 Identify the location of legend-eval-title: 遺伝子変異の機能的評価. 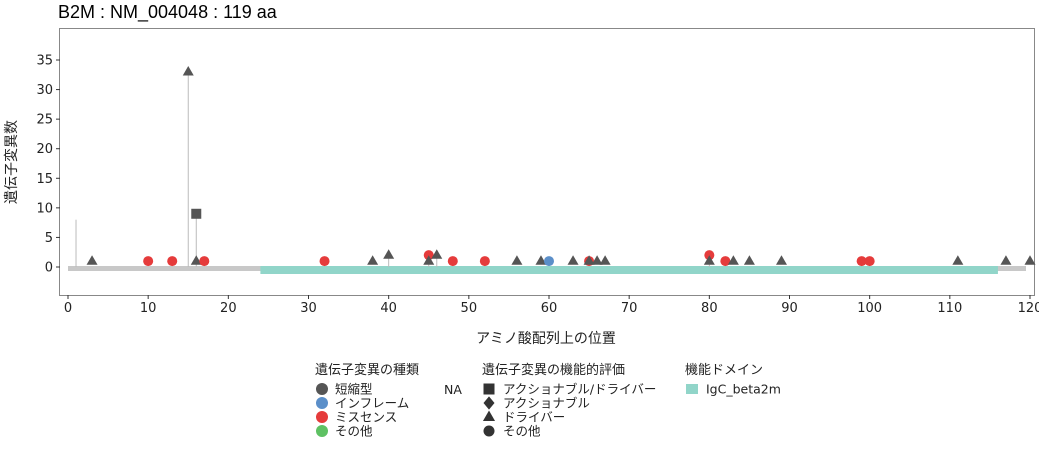
(553, 370).